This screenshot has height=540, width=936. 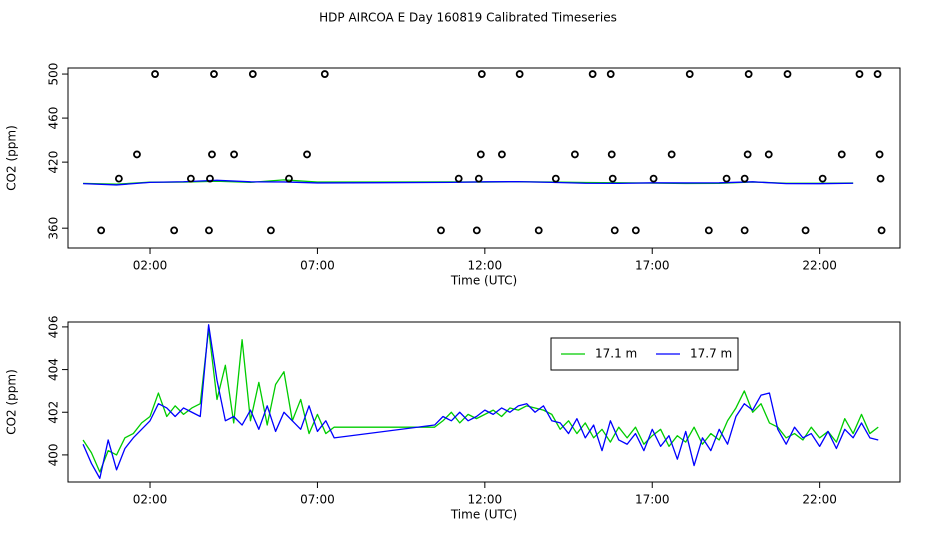 I want to click on y-tick-label: 460, so click(x=54, y=118).